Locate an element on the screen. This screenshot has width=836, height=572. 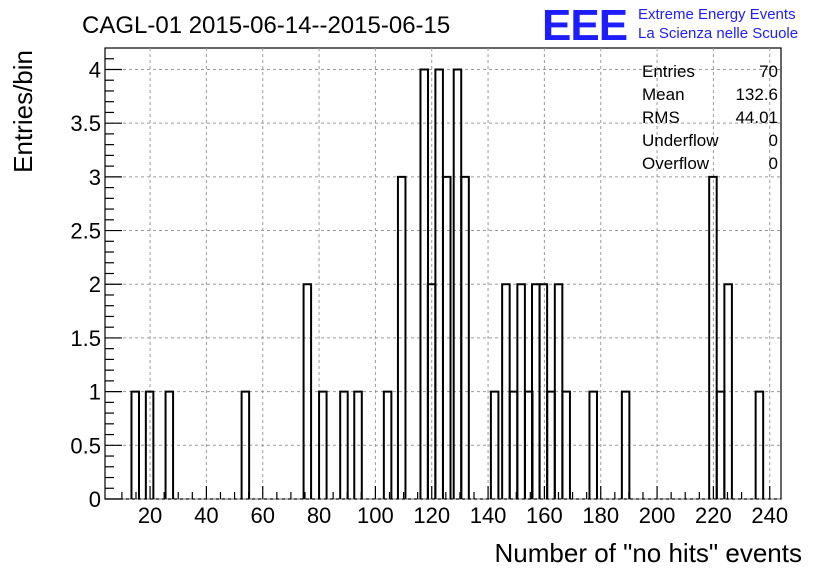
logo-line-1: Extreme Energy Events is located at coordinates (717, 14).